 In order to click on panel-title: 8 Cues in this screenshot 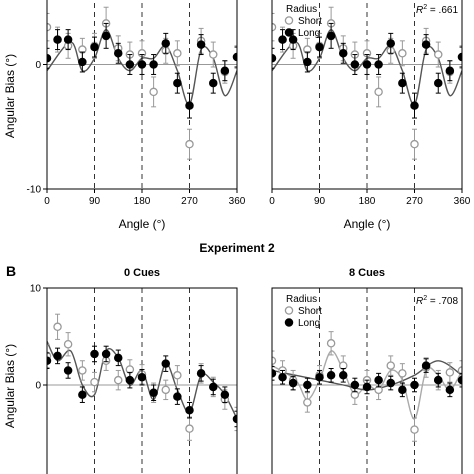, I will do `click(367, 273)`.